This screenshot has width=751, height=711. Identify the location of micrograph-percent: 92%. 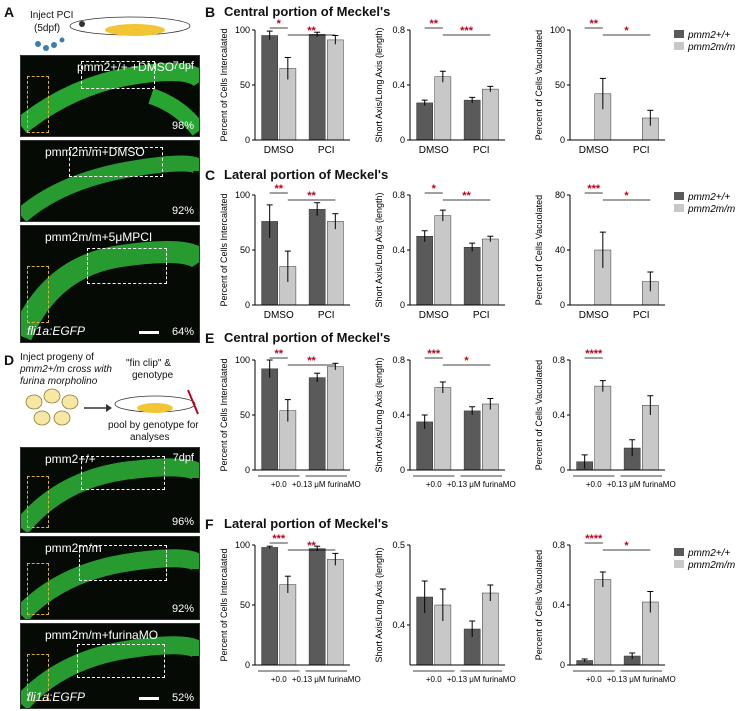
(182, 609).